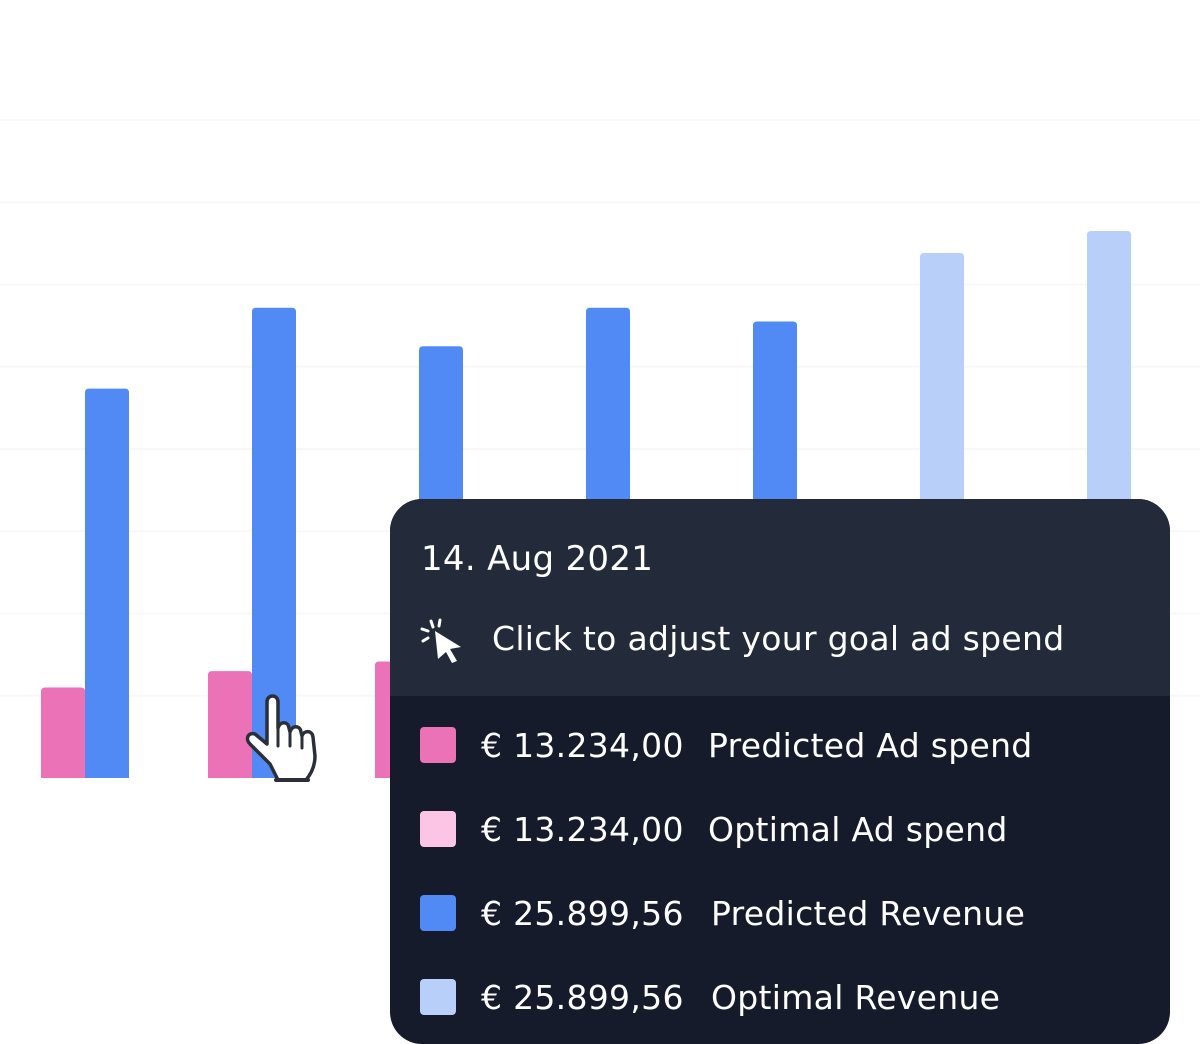 This screenshot has width=1200, height=1044. Describe the element at coordinates (868, 913) in the screenshot. I see `legend-label: Predicted Revenue` at that location.